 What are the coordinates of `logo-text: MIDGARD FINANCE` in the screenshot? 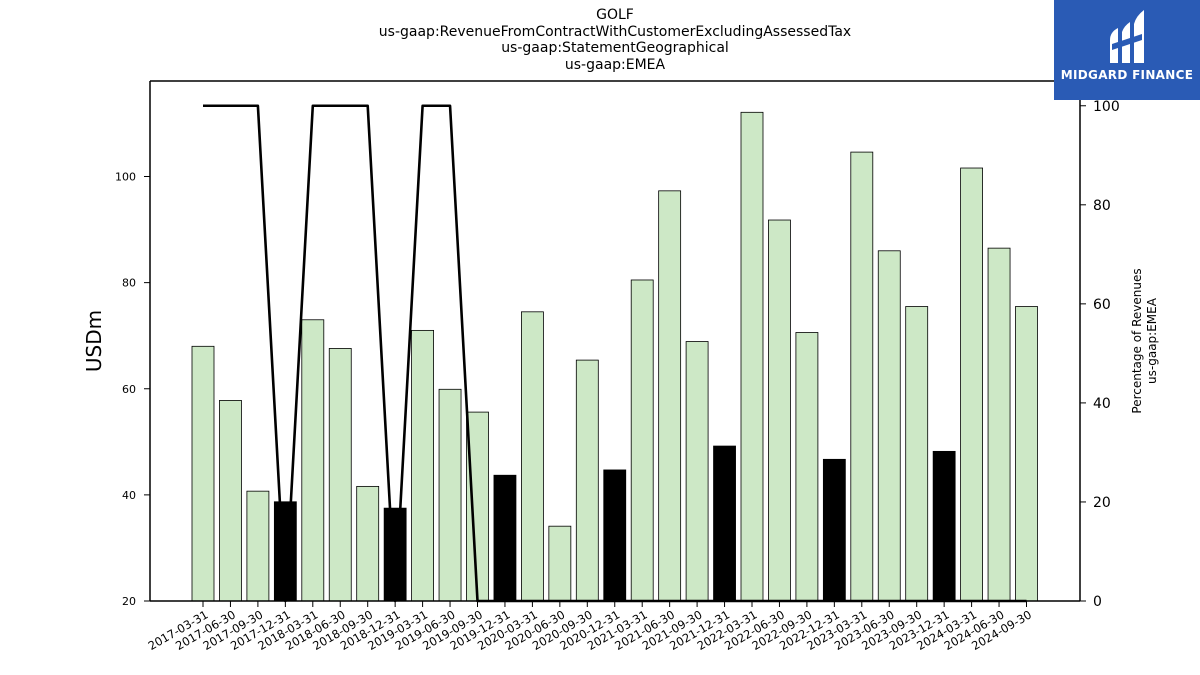 It's located at (1127, 75).